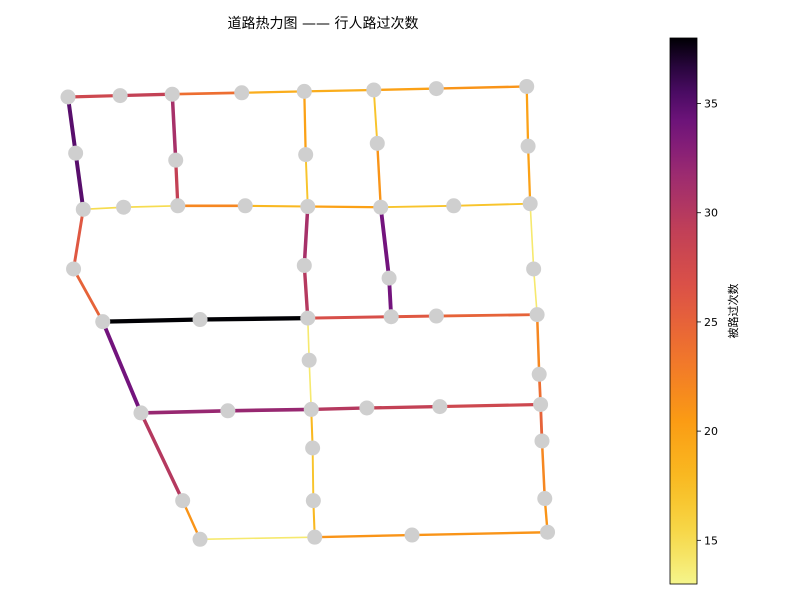 This screenshot has height=600, width=800. Describe the element at coordinates (711, 540) in the screenshot. I see `colorbar-tick-label: 15` at that location.